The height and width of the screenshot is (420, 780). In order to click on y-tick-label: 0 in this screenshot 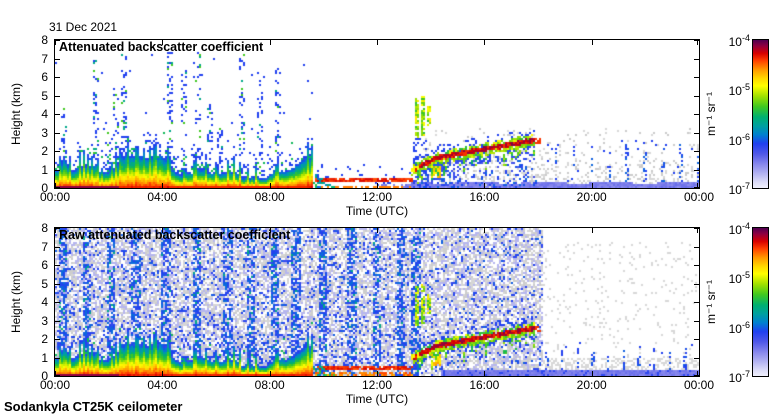, I will do `click(44, 188)`.